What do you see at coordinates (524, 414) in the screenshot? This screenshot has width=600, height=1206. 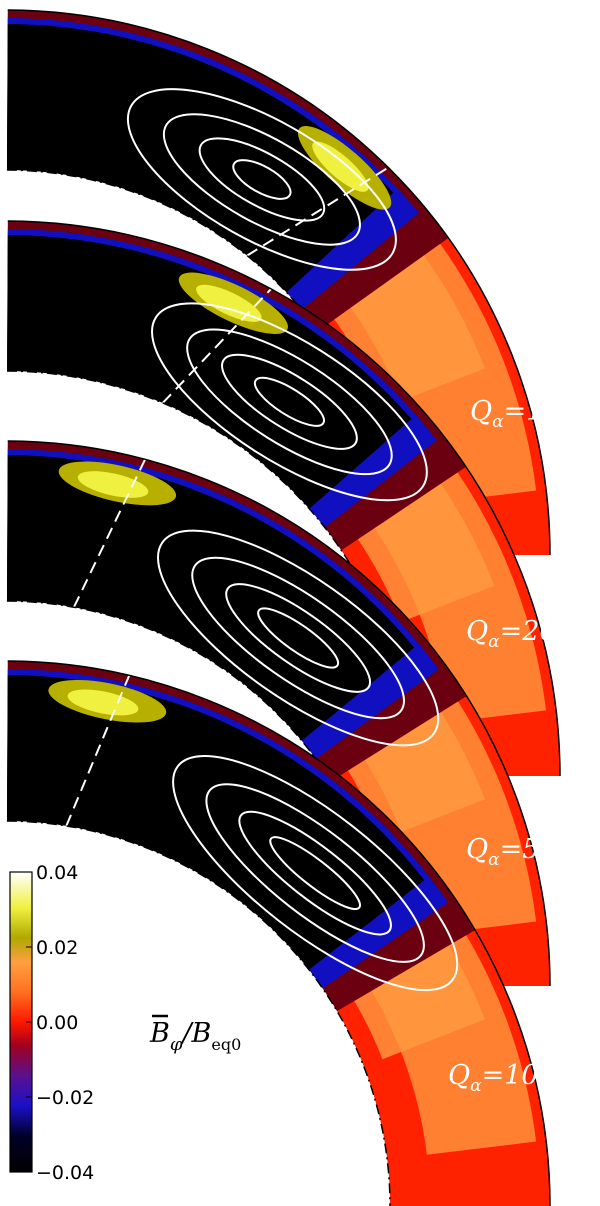 I see `panel-label: Qα=100` at bounding box center [524, 414].